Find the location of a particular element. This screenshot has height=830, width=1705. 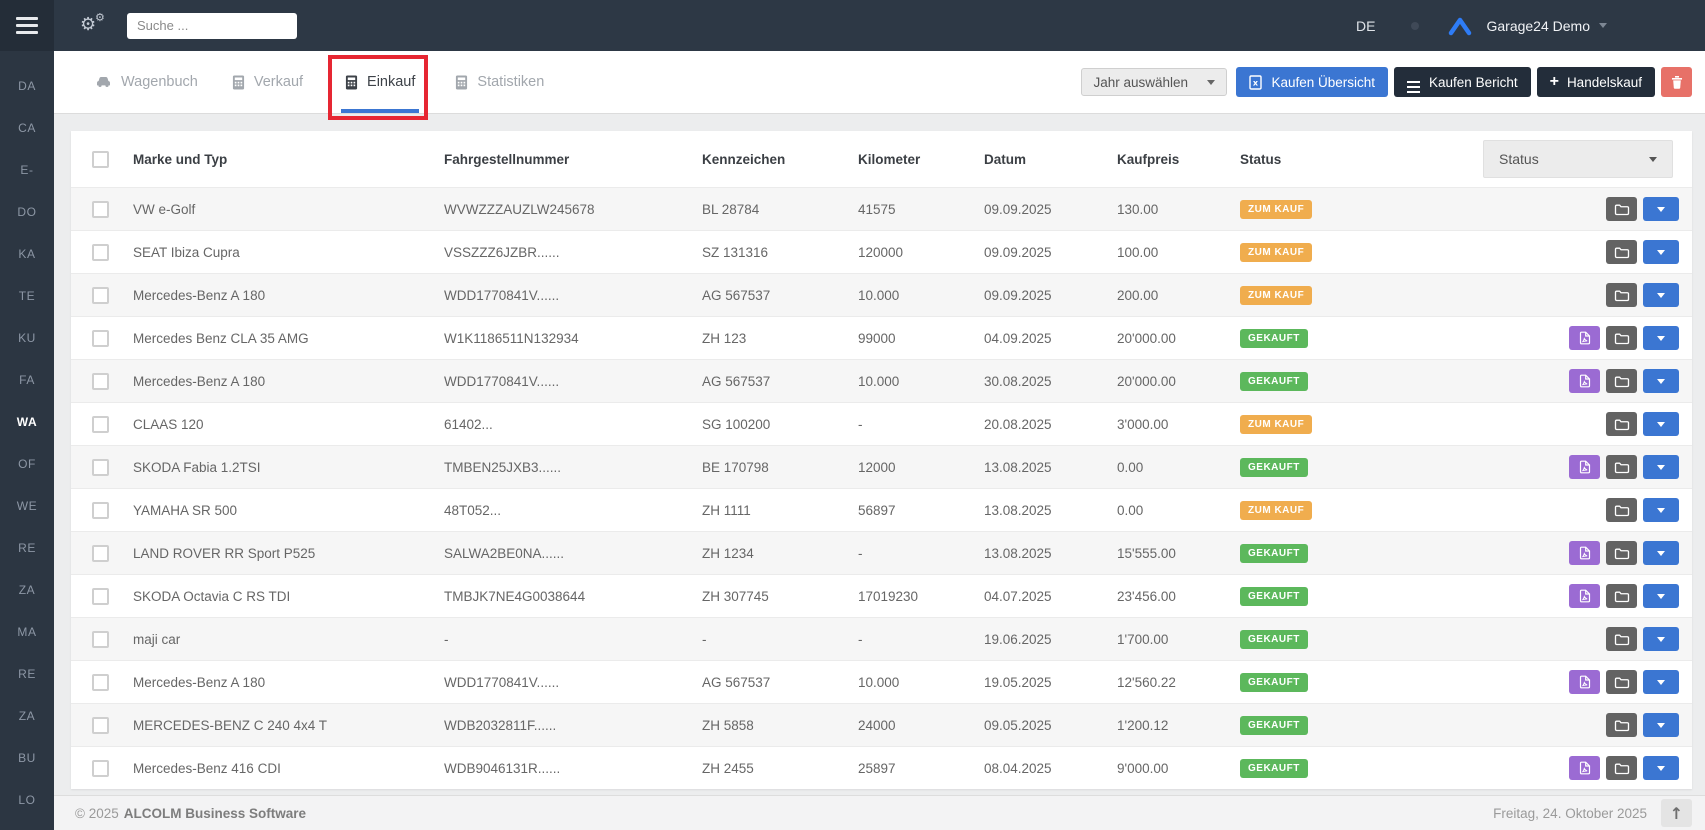

select-all-checkbox is located at coordinates (100, 159).